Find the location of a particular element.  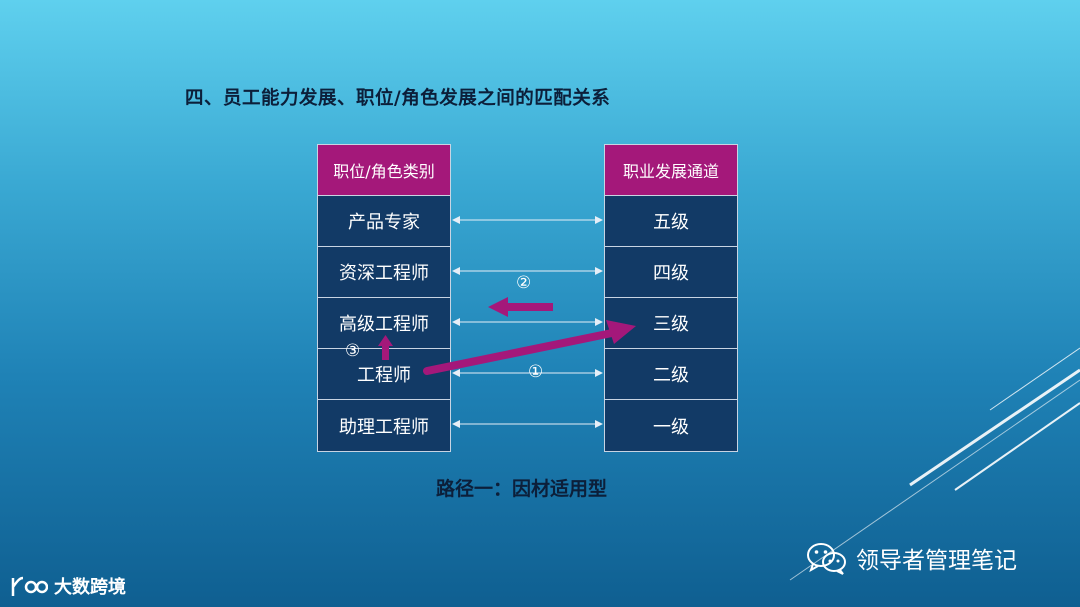

marker-one: ① is located at coordinates (536, 372).